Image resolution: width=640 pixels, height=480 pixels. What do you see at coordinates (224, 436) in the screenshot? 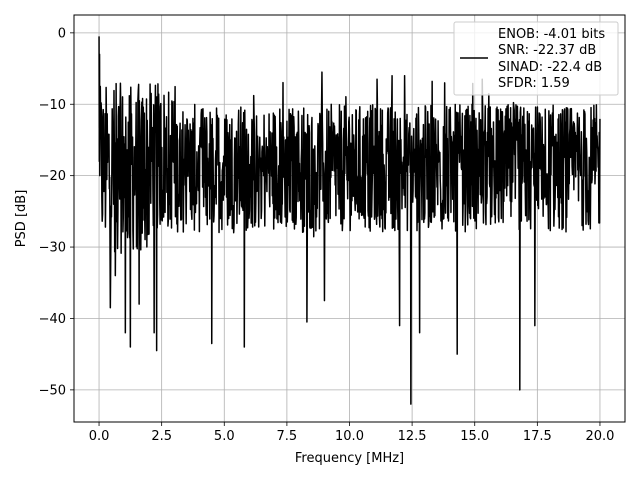
I see `x-tick-label: 5.0` at bounding box center [224, 436].